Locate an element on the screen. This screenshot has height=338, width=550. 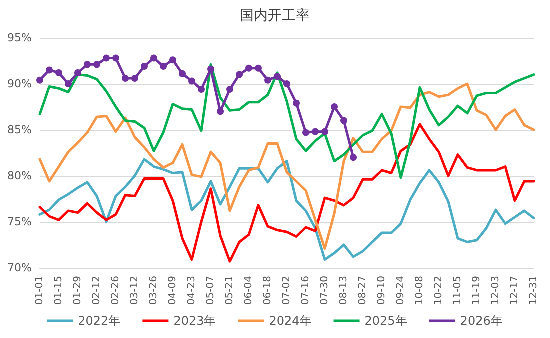
y-tick-label: 70% is located at coordinates (20, 268).